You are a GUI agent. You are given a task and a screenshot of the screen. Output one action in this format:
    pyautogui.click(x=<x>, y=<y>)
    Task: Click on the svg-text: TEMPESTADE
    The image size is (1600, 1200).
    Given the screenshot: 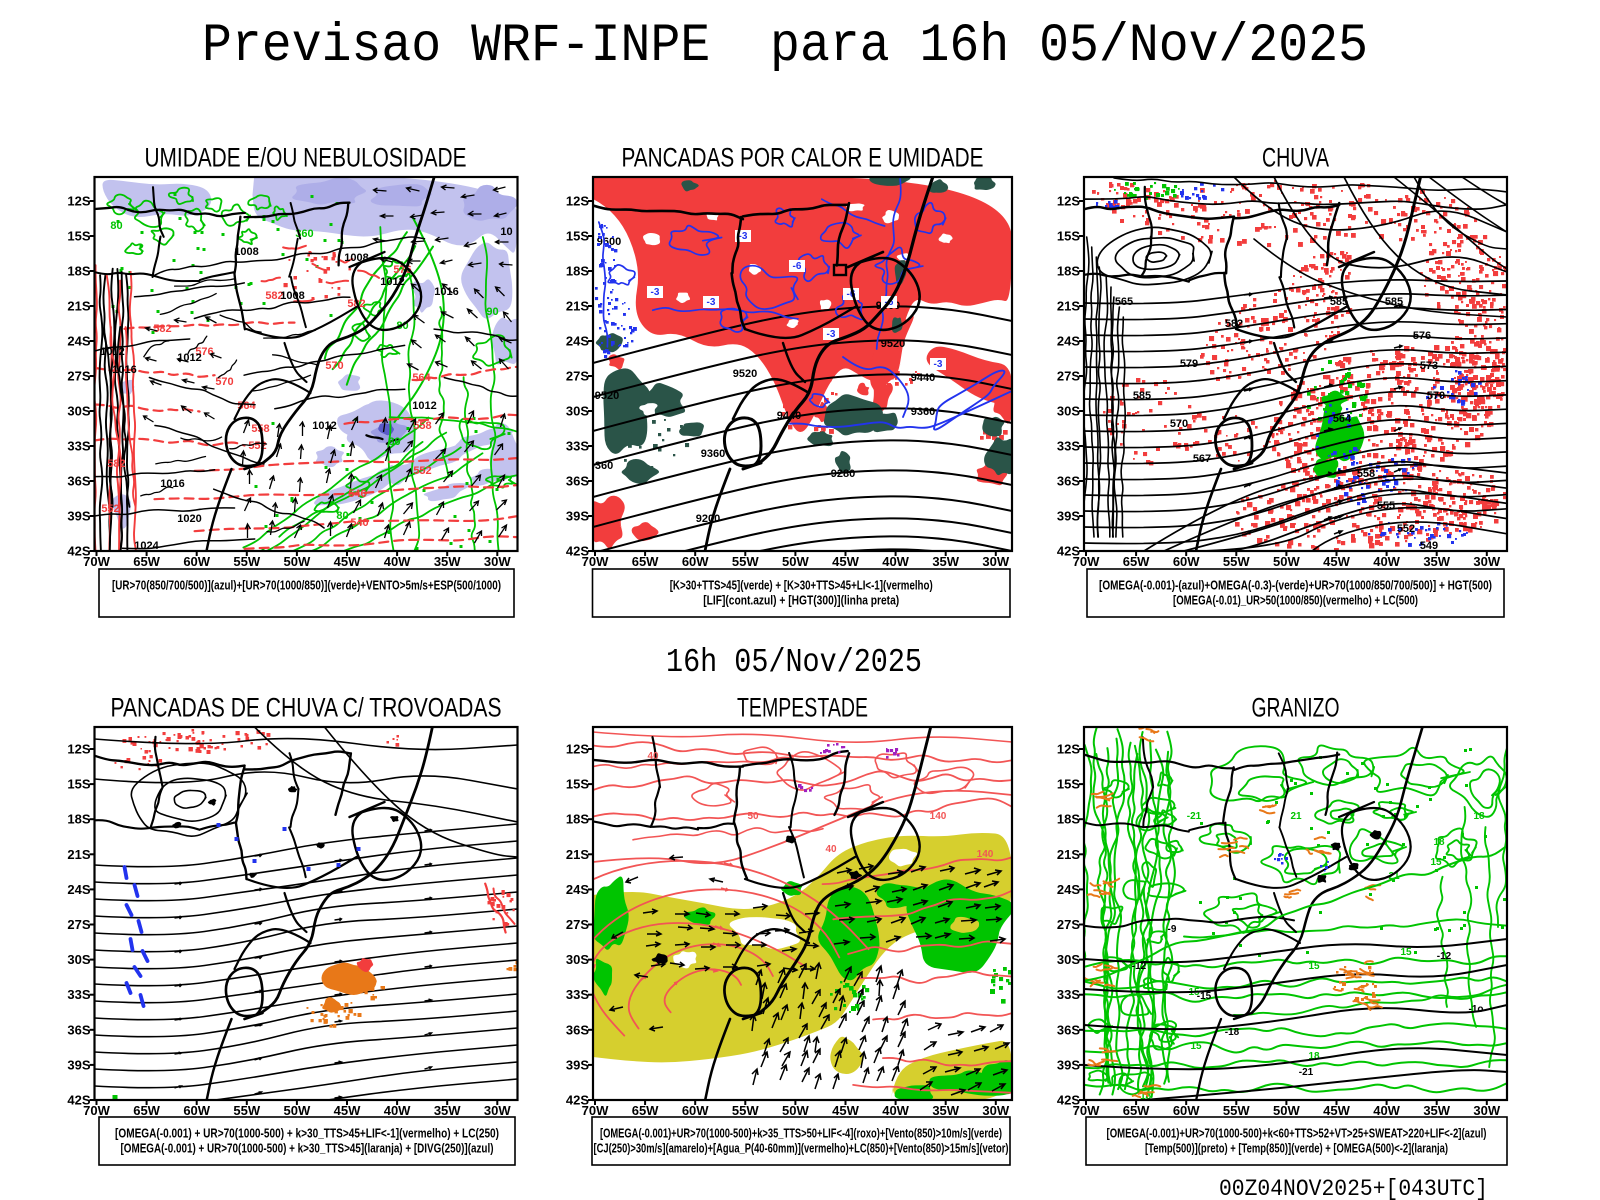 What is the action you would take?
    pyautogui.click(x=802, y=708)
    